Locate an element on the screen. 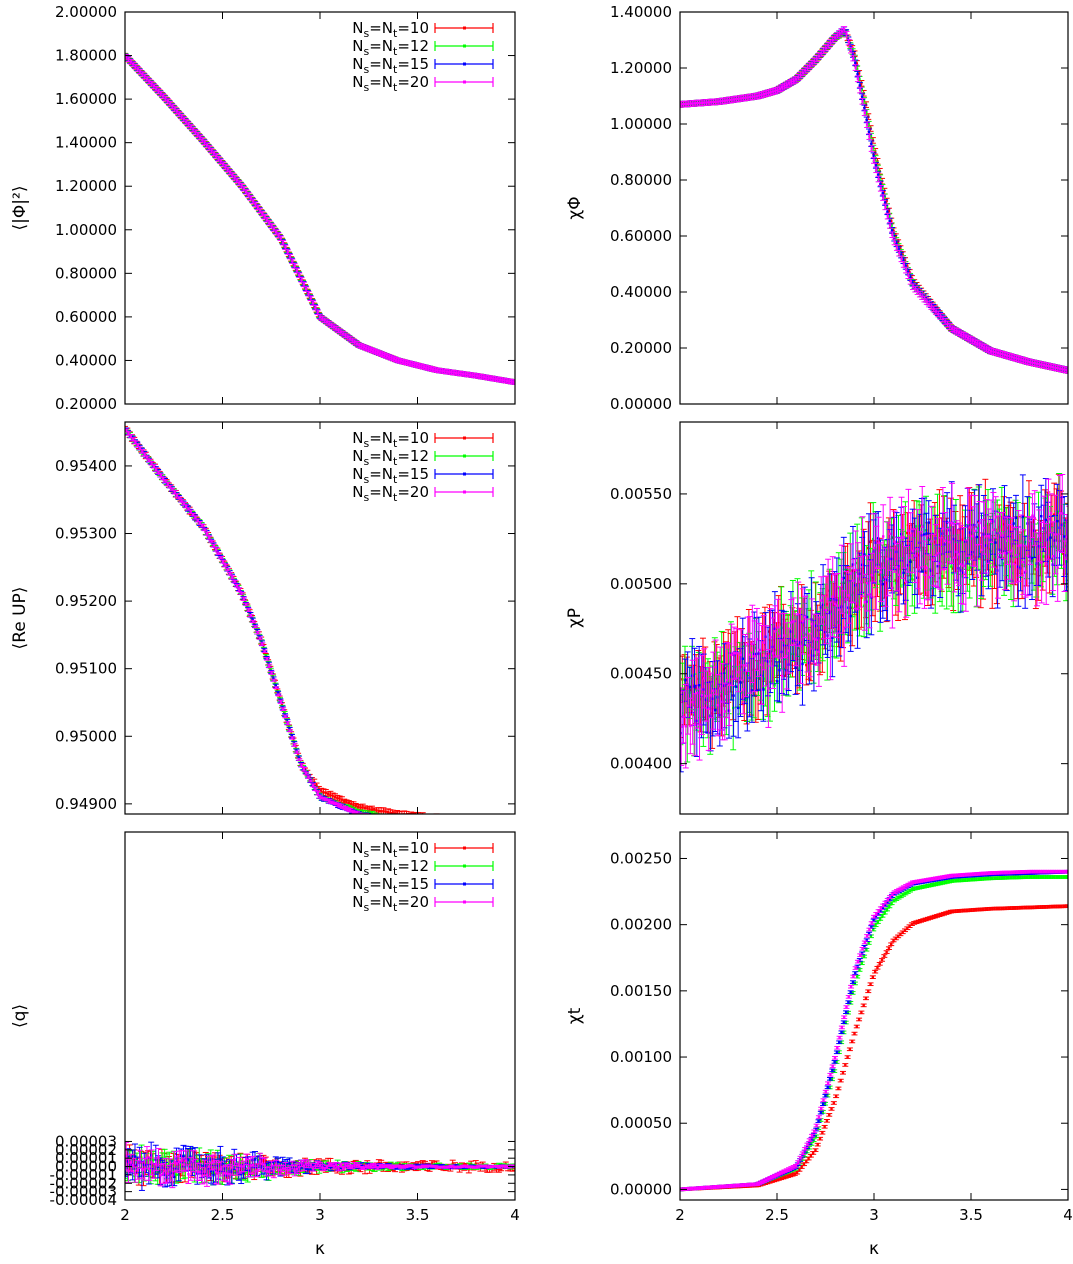 The width and height of the screenshot is (1073, 1264). y-tick-label: 0.60000 is located at coordinates (86, 317).